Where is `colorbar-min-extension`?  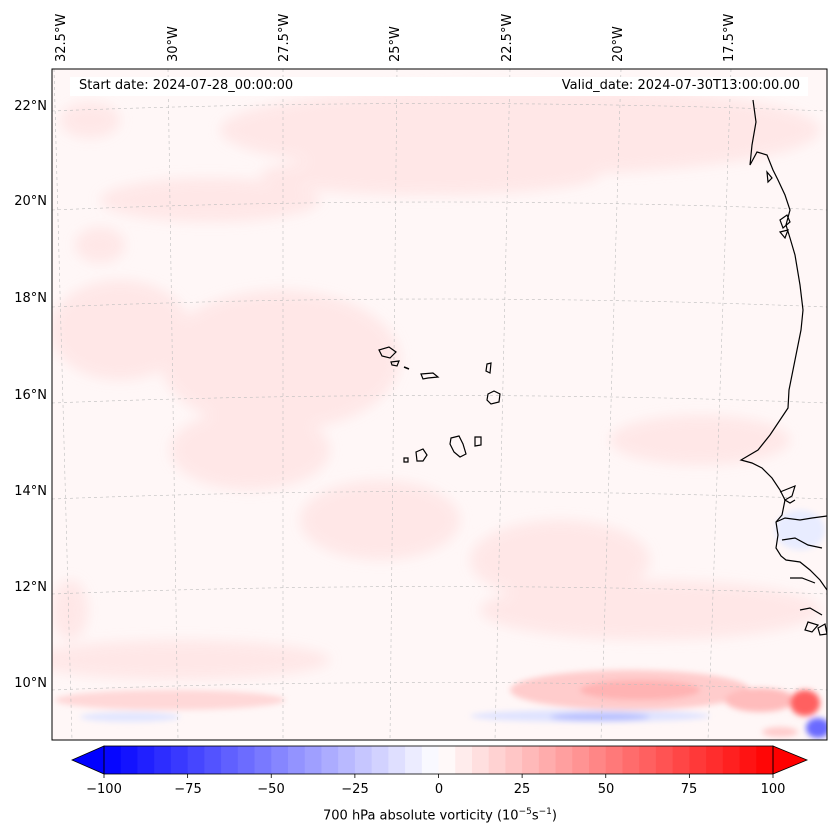
colorbar-min-extension is located at coordinates (88, 760).